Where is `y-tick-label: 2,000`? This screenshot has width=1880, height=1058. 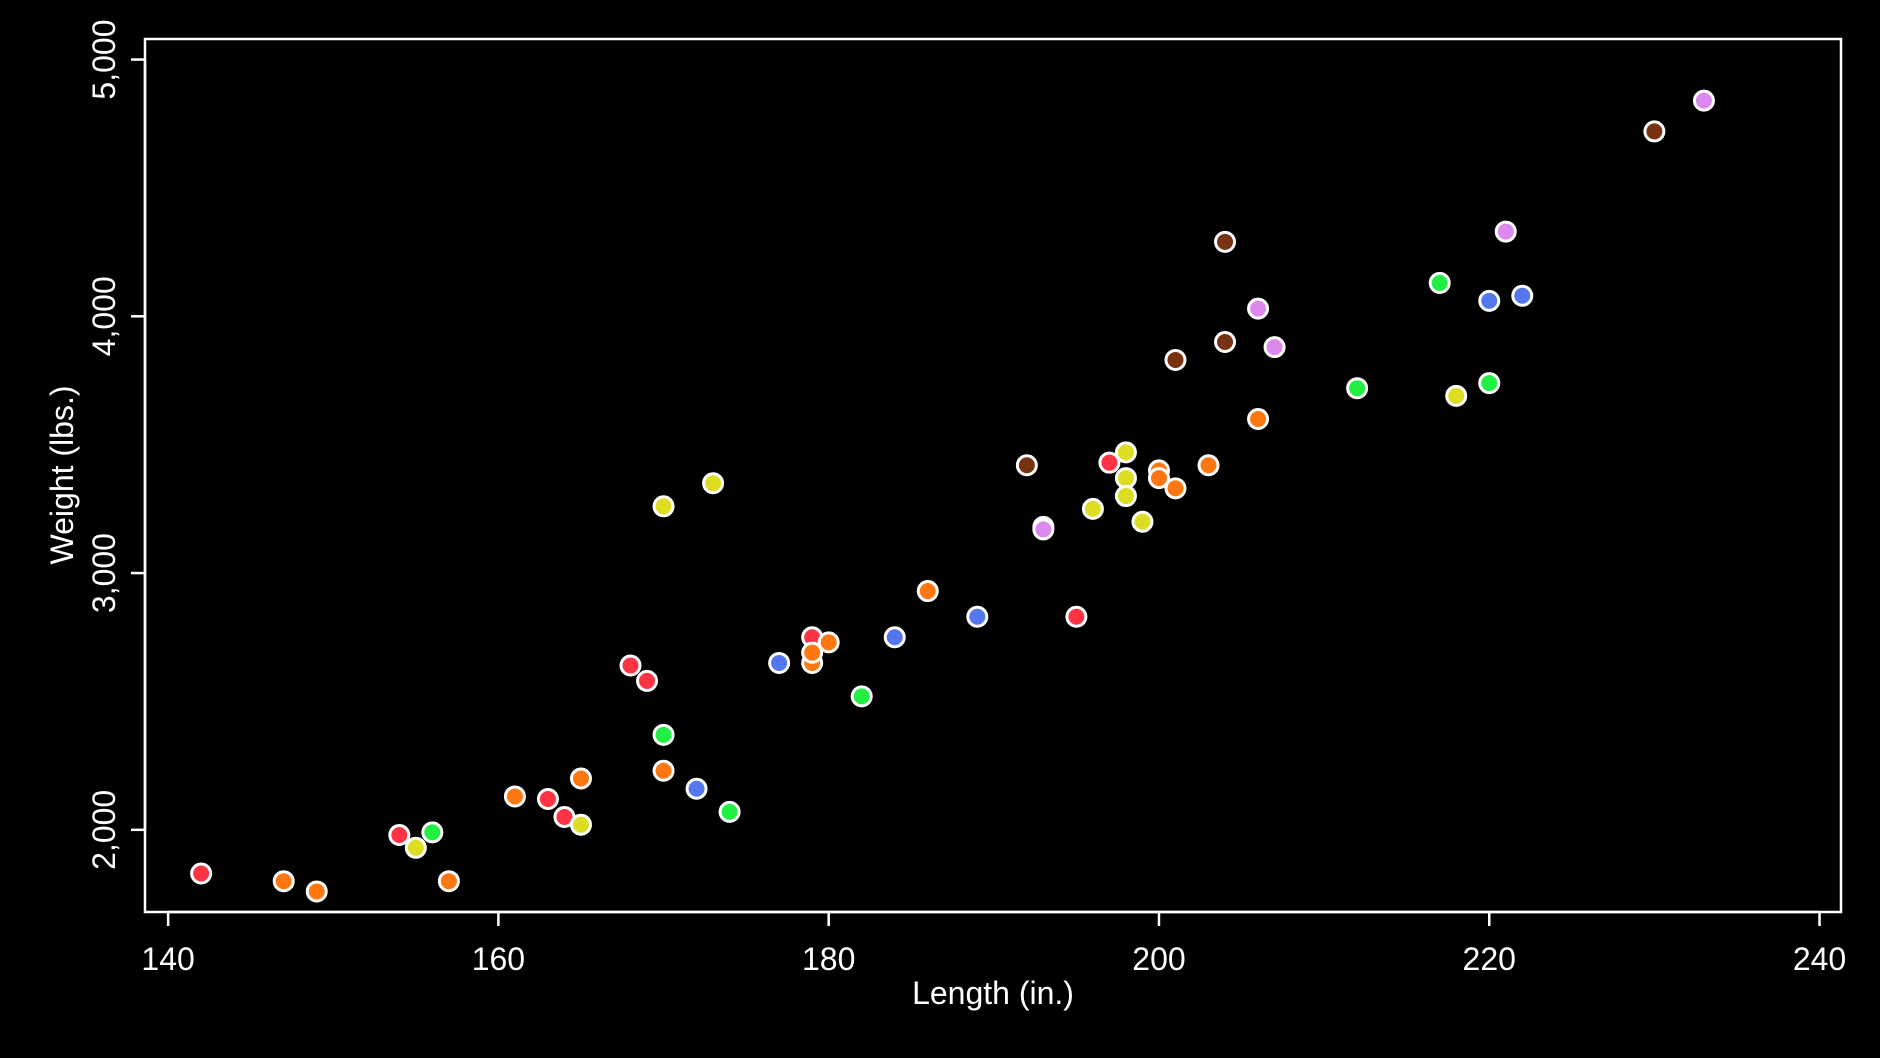 y-tick-label: 2,000 is located at coordinates (104, 830).